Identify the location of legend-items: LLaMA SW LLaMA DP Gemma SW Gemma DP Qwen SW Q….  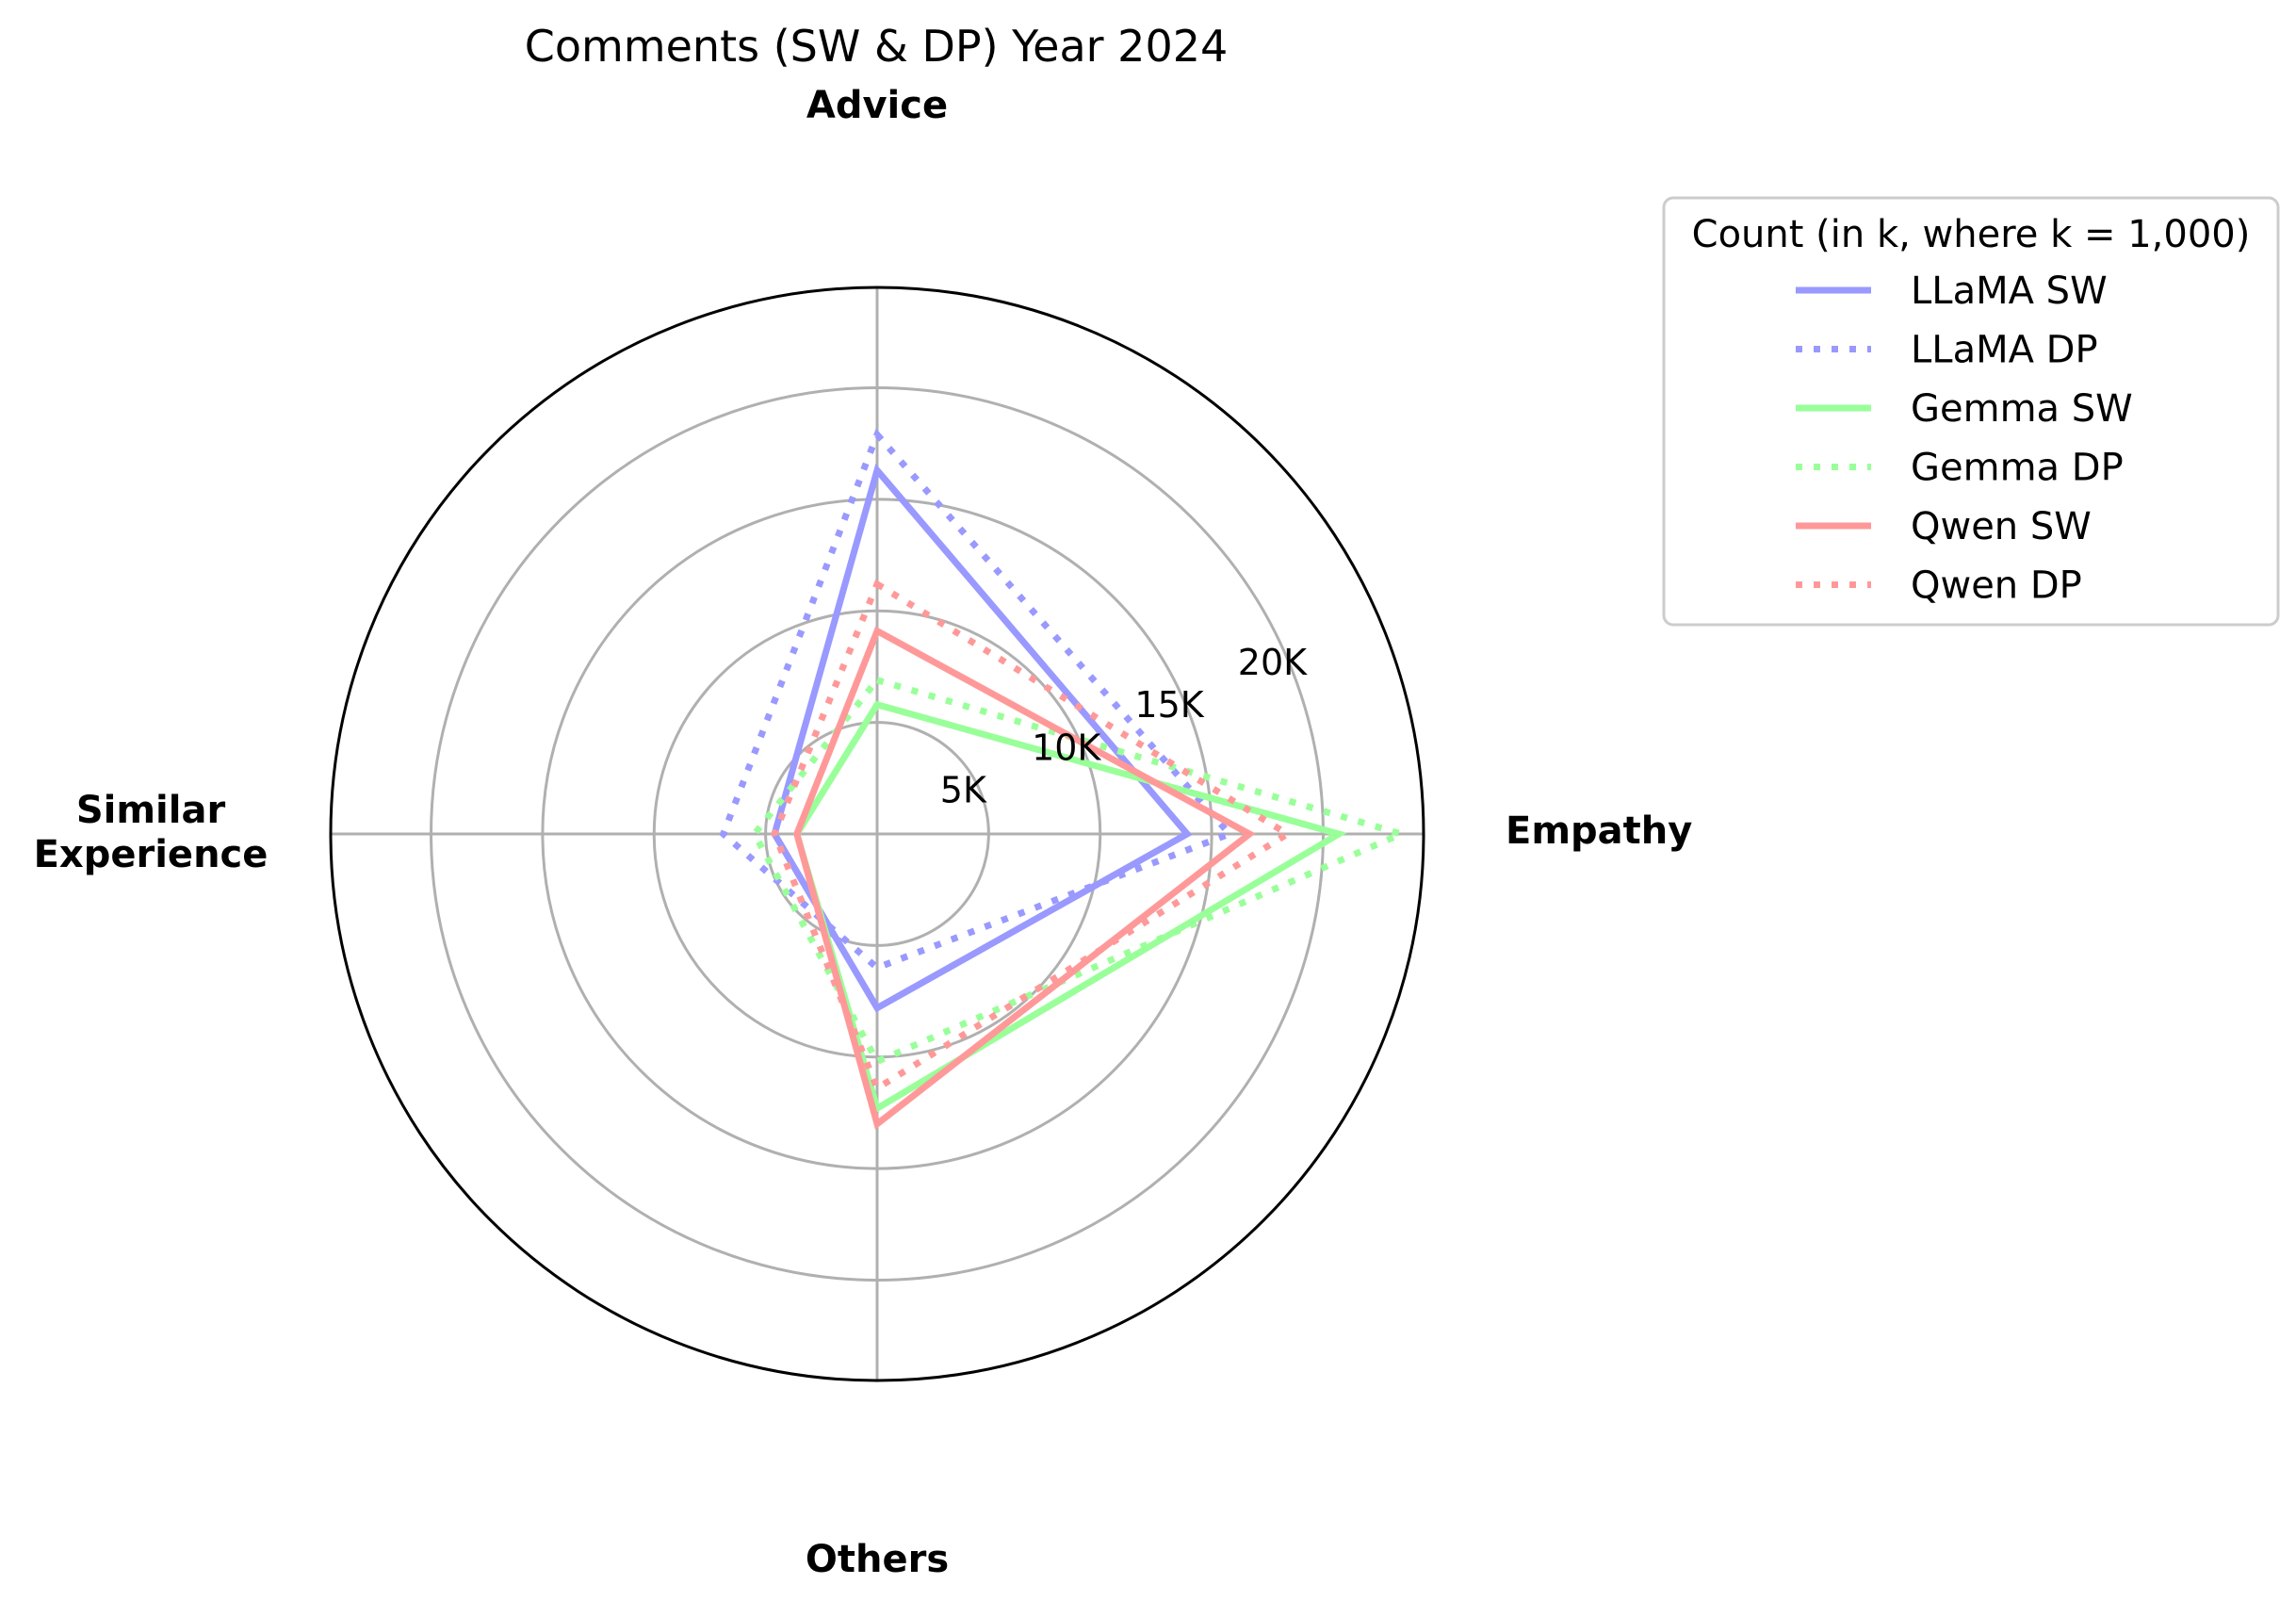
(1964, 439).